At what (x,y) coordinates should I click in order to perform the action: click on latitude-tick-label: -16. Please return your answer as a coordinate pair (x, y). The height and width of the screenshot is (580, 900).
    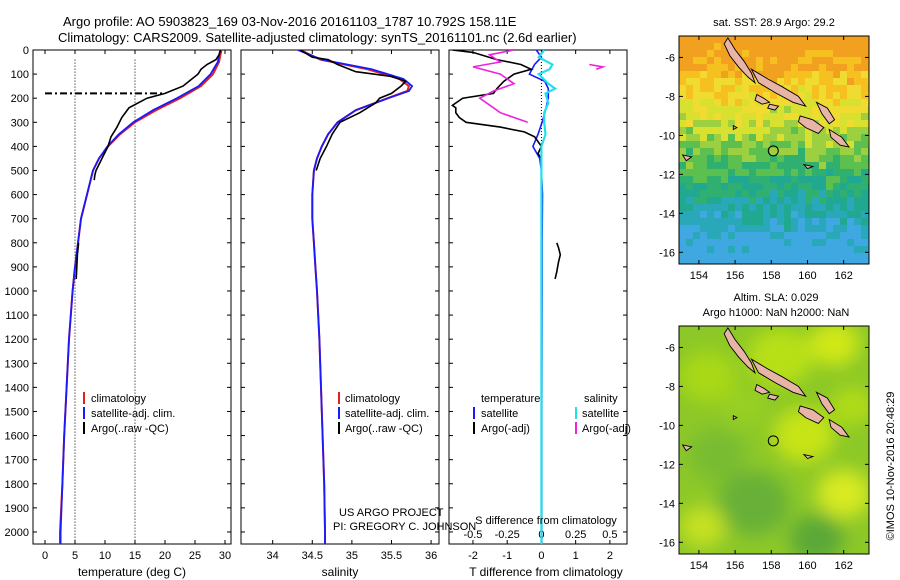
    Looking at the image, I should click on (667, 543).